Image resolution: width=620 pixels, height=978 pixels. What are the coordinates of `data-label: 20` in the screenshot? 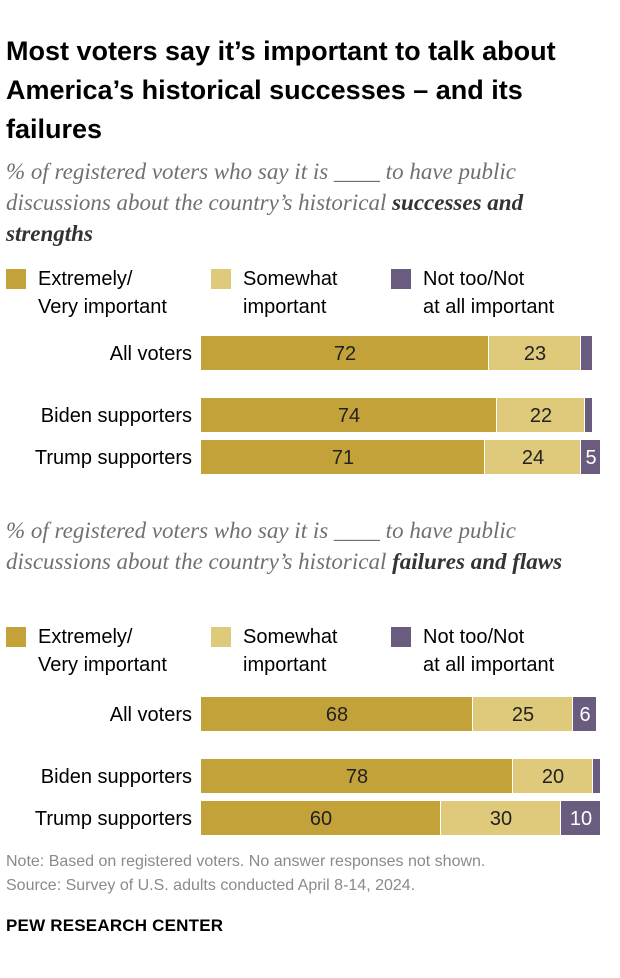 It's located at (553, 777).